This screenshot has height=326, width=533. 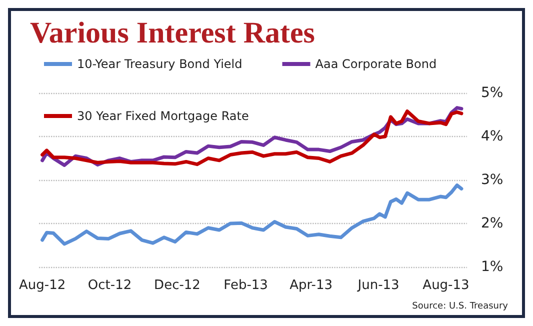 What do you see at coordinates (492, 180) in the screenshot?
I see `y-tick-label: 3%` at bounding box center [492, 180].